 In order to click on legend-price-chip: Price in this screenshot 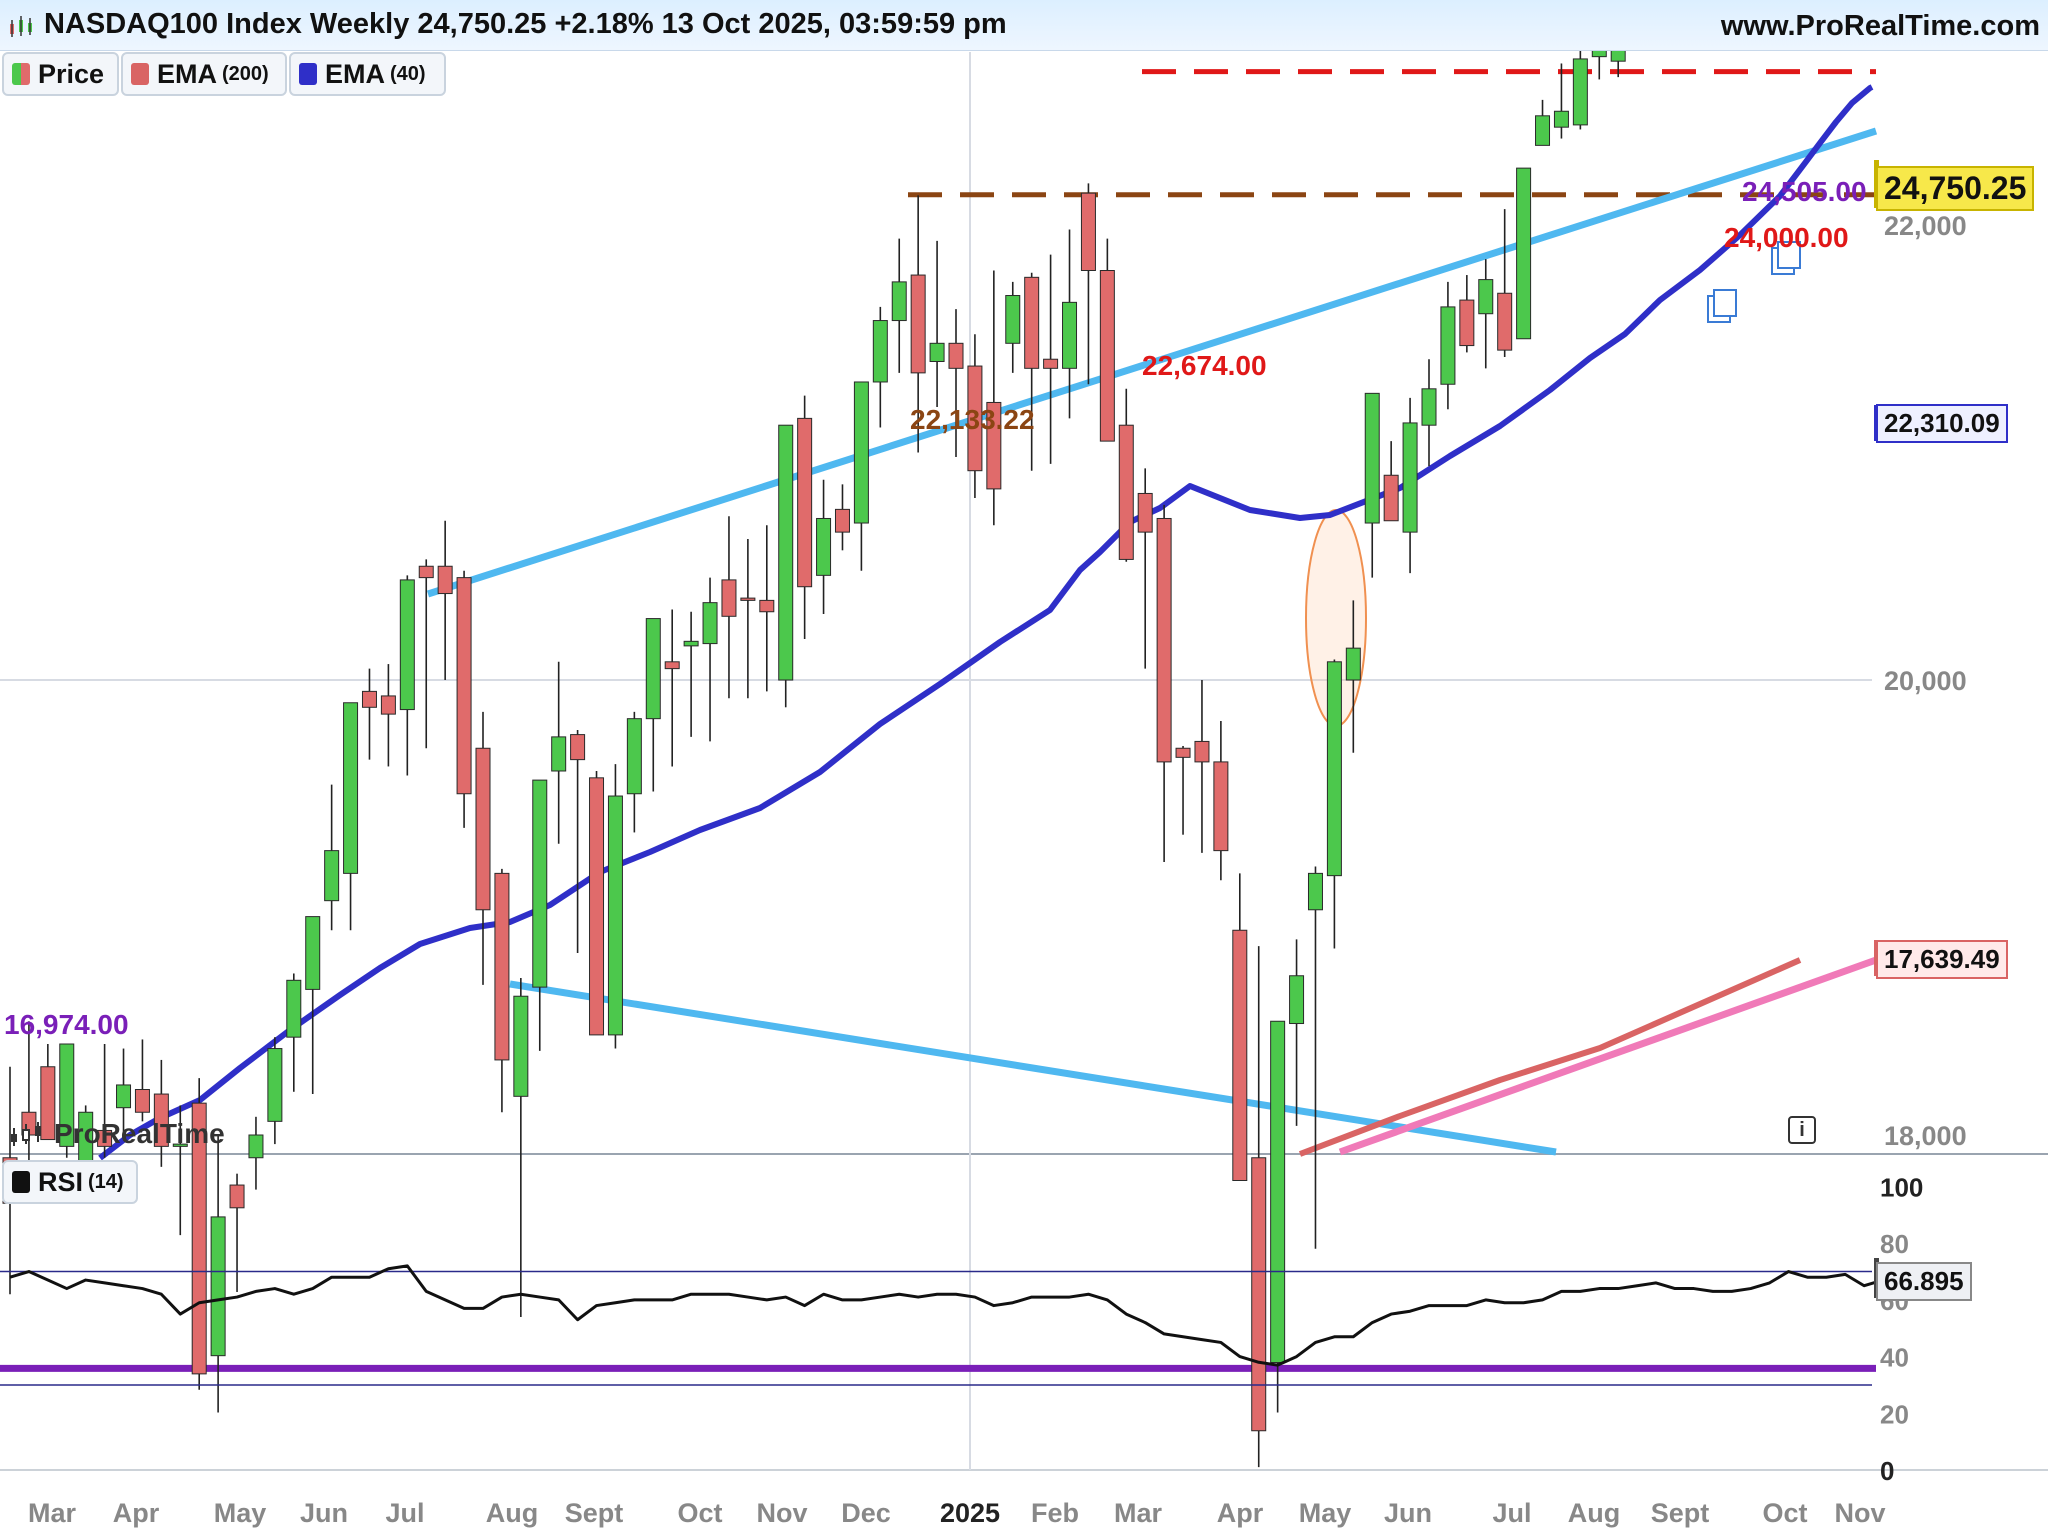, I will do `click(60, 74)`.